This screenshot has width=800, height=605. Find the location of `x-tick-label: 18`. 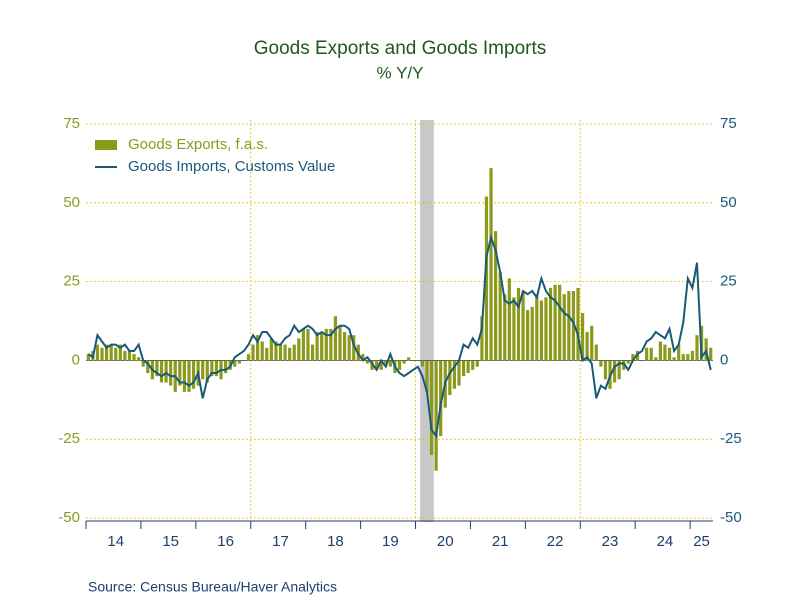

x-tick-label: 18 is located at coordinates (335, 541).